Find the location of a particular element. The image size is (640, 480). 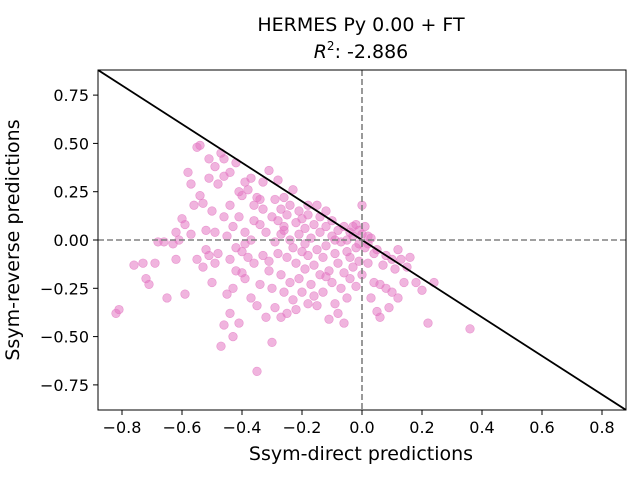

y-tick-label: 0.00 is located at coordinates (71, 240).